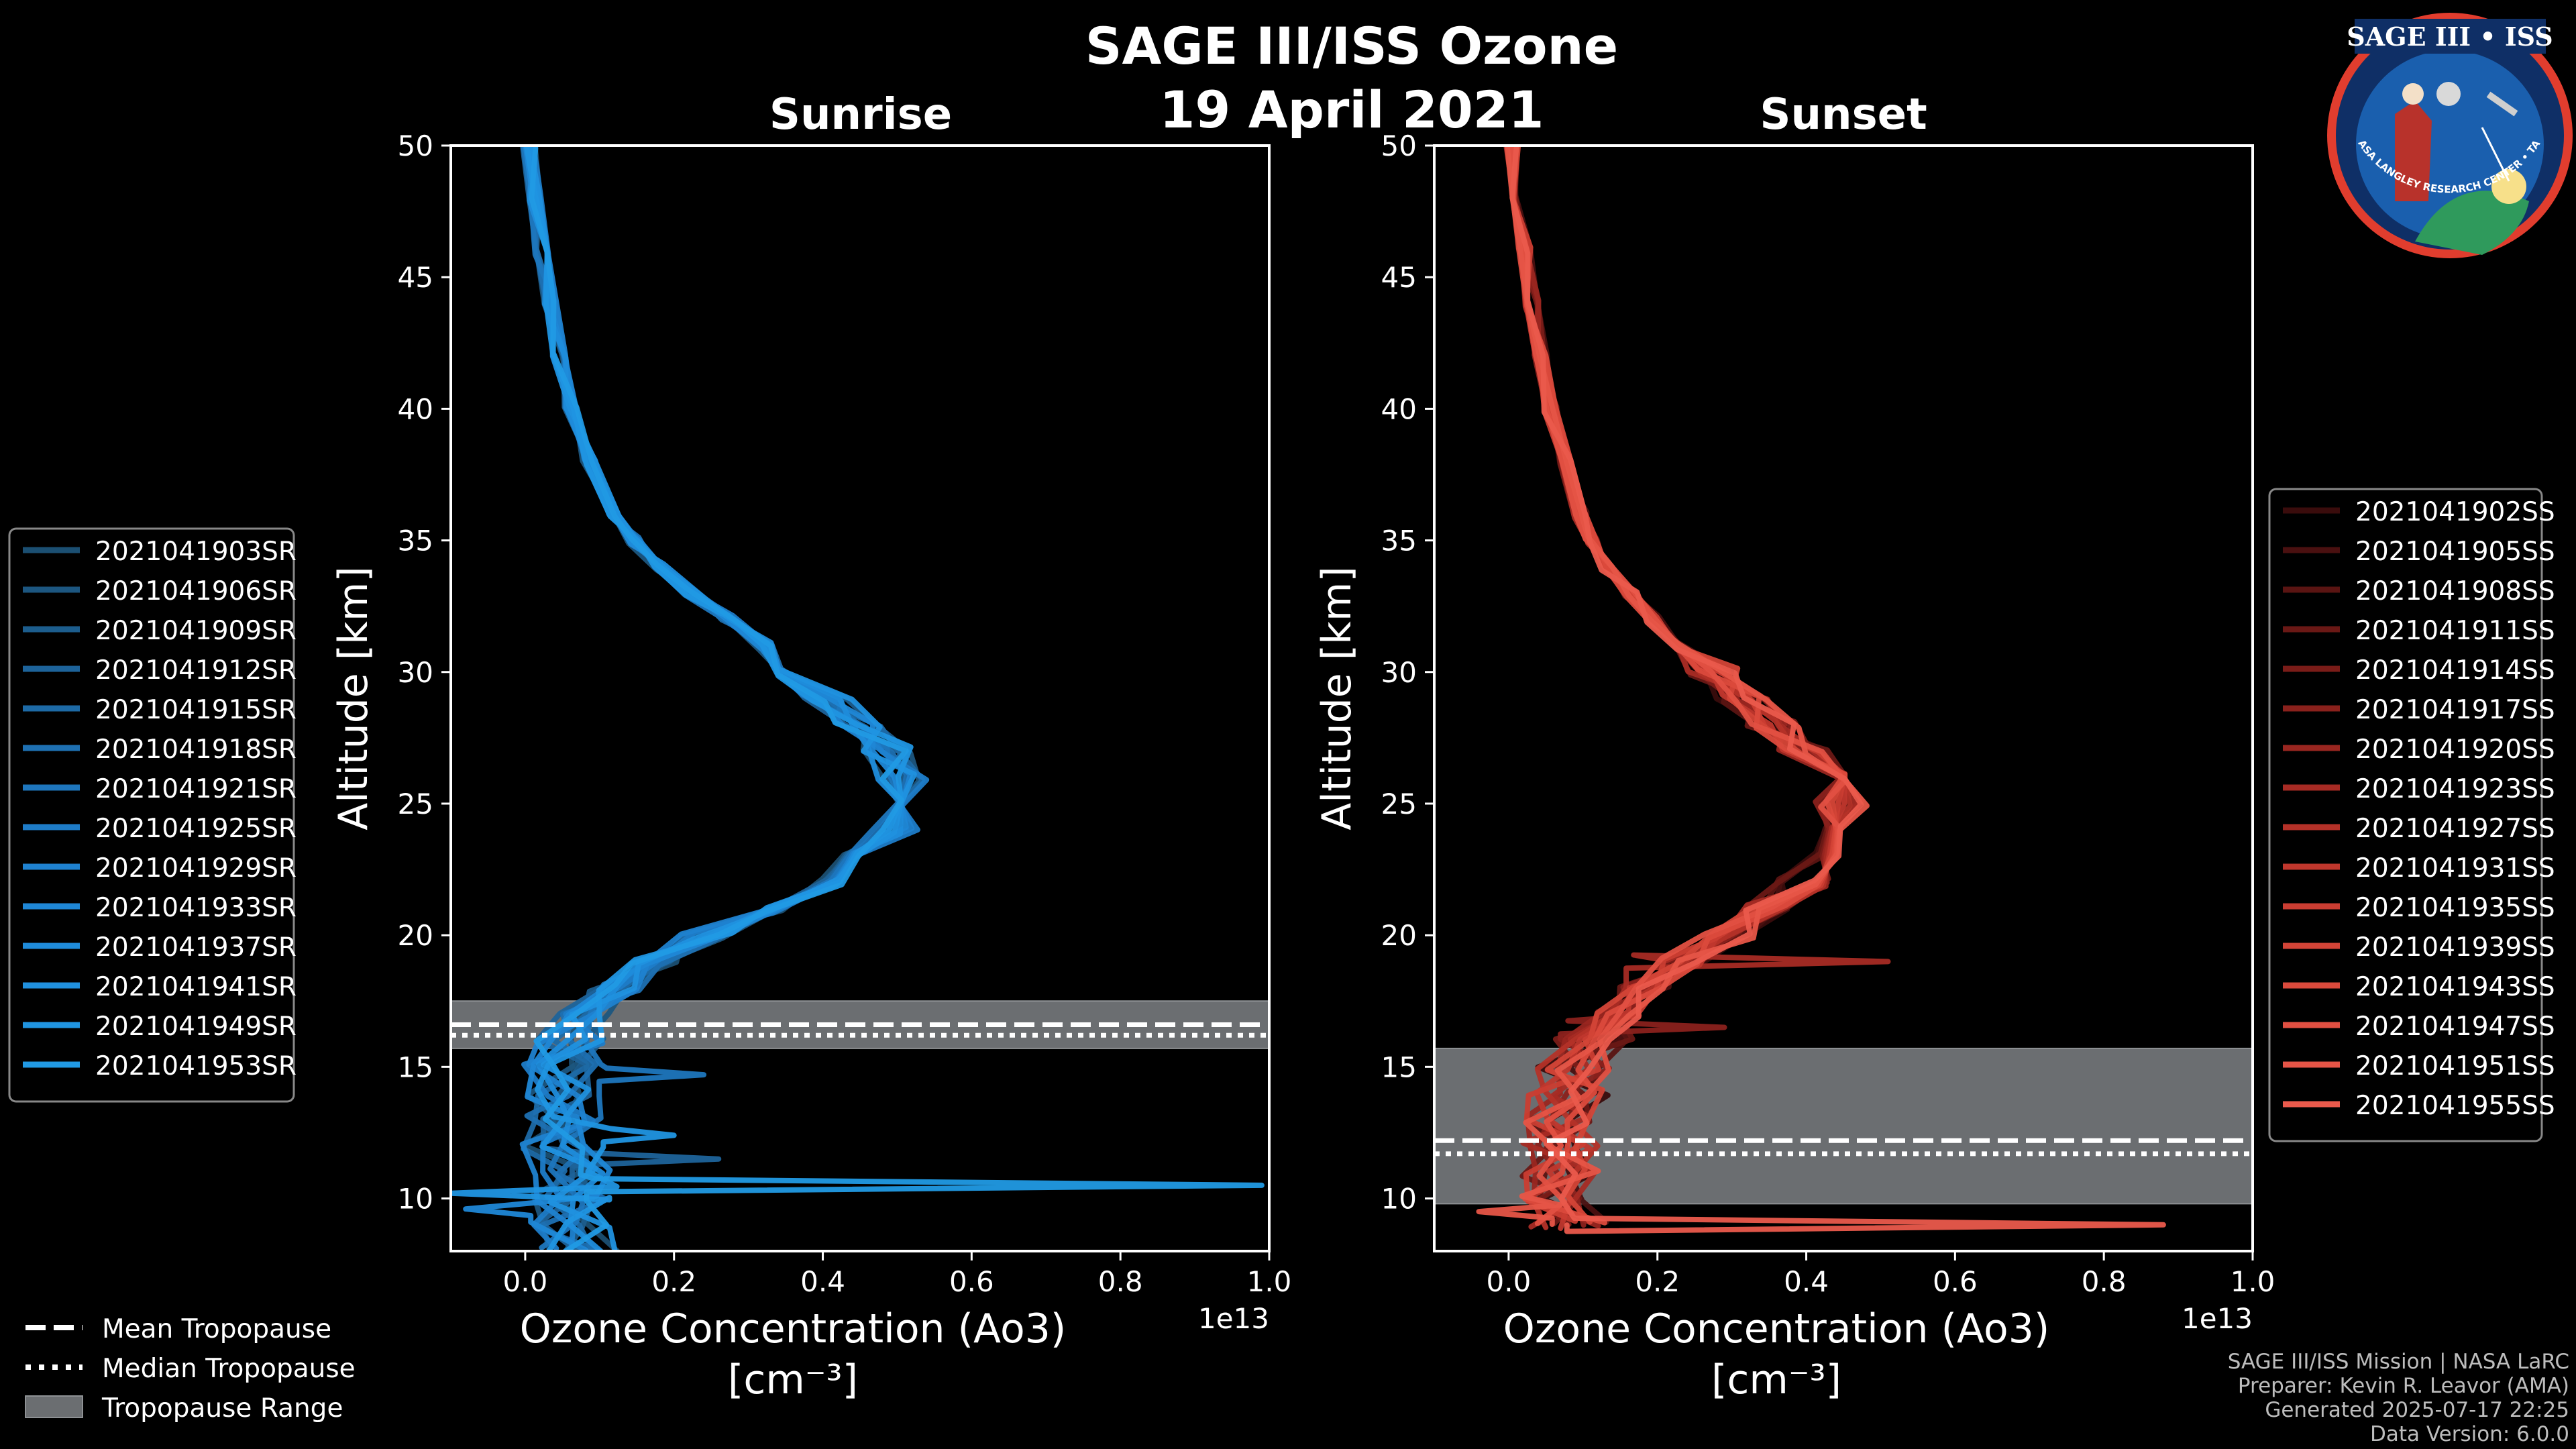 This screenshot has height=1449, width=2576. Describe the element at coordinates (2398, 1362) in the screenshot. I see `footer-line-mission: SAGE III/ISS Mission | NASA LaRC` at that location.